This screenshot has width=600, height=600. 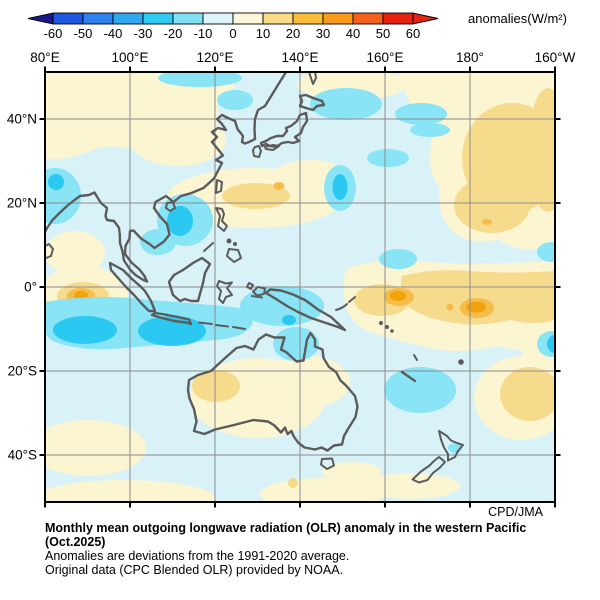 I want to click on colorbar-tick-label: -20, so click(x=173, y=33).